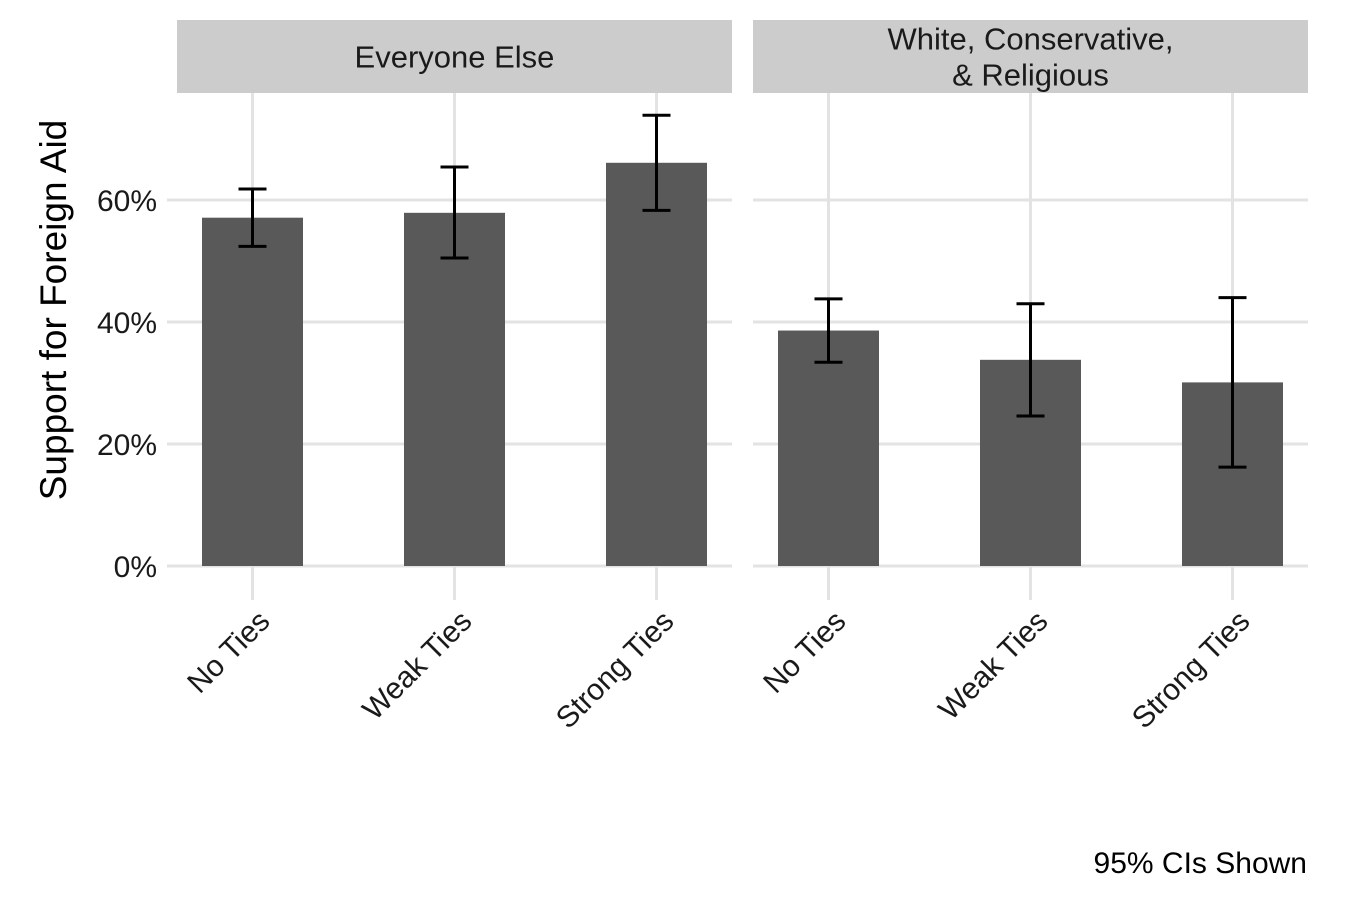  I want to click on panel-strip-label: & Religious, so click(1030, 75).